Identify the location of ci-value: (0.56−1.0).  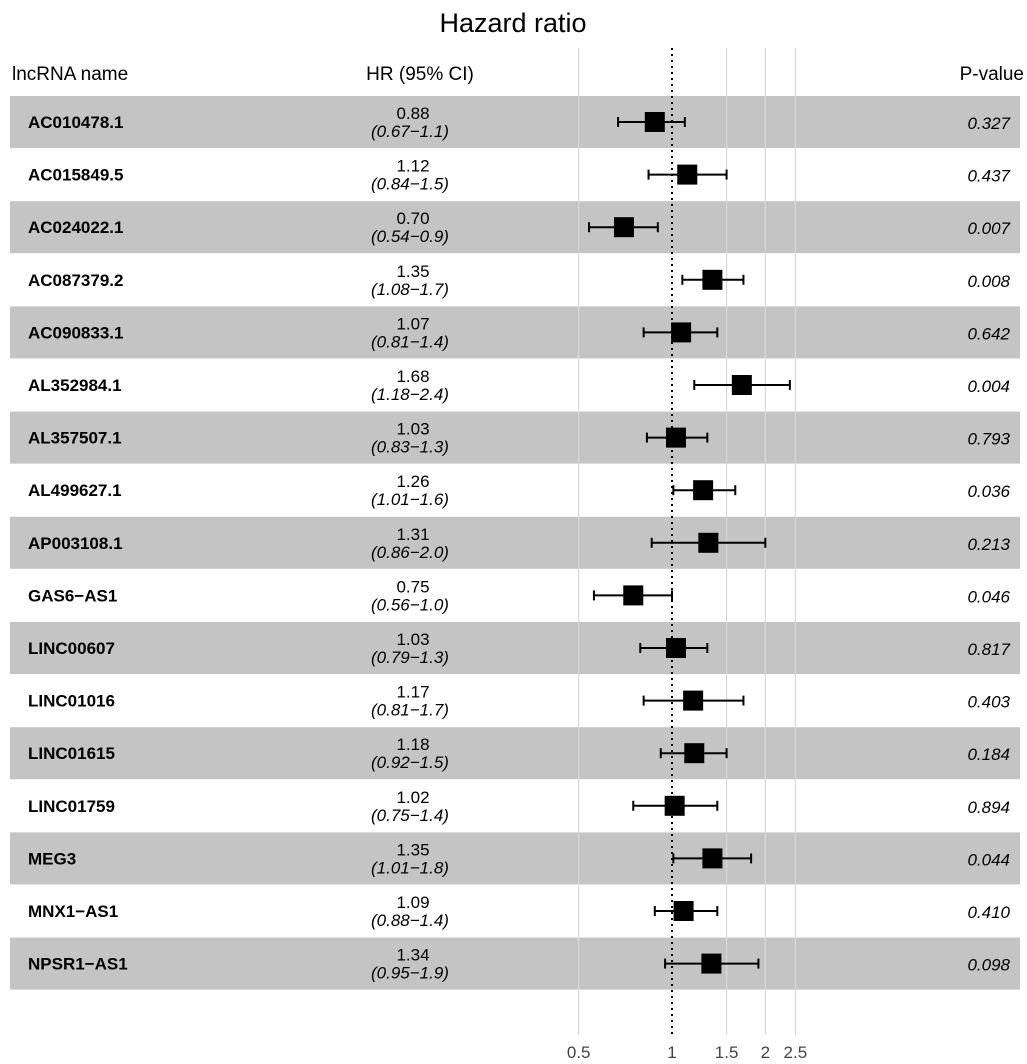
(410, 604).